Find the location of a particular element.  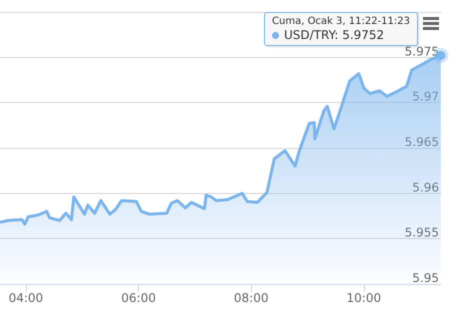

annotation: Cuma, Ocak 3, 11:22-11:23 is located at coordinates (341, 21).